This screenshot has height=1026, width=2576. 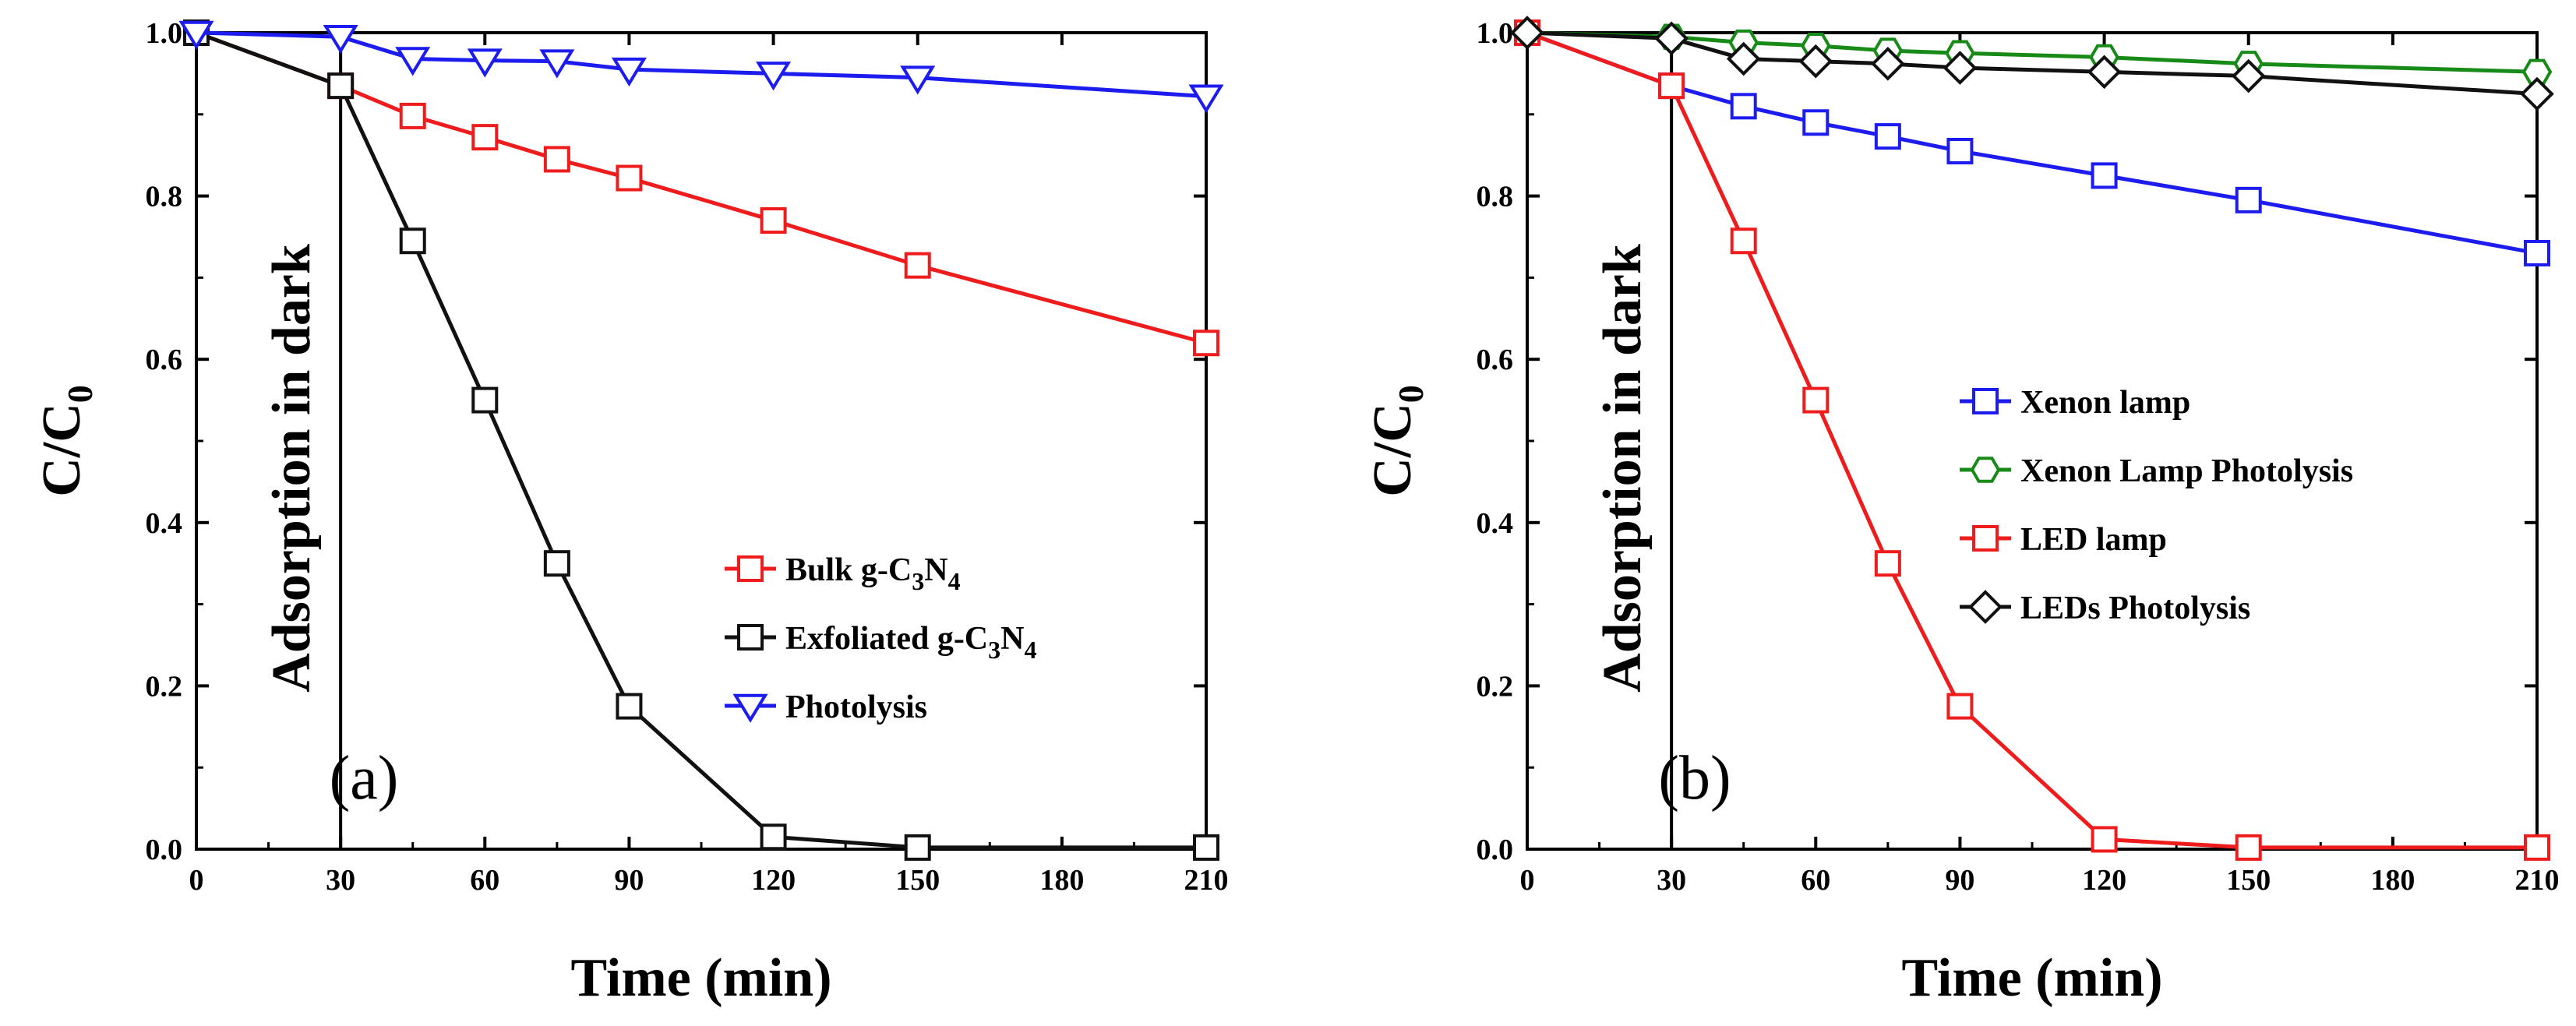 I want to click on legend-label: Xenon lamp, so click(x=2105, y=403).